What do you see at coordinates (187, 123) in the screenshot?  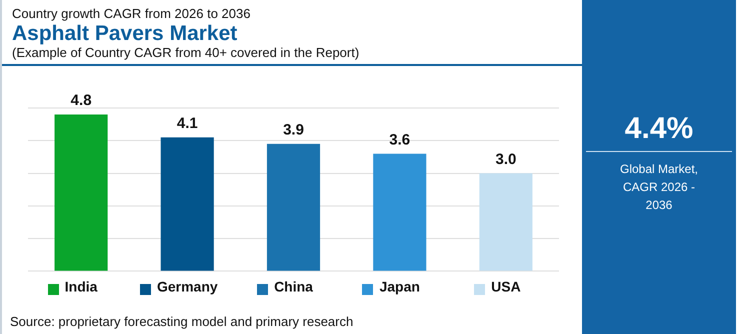 I see `data-label: 4.1` at bounding box center [187, 123].